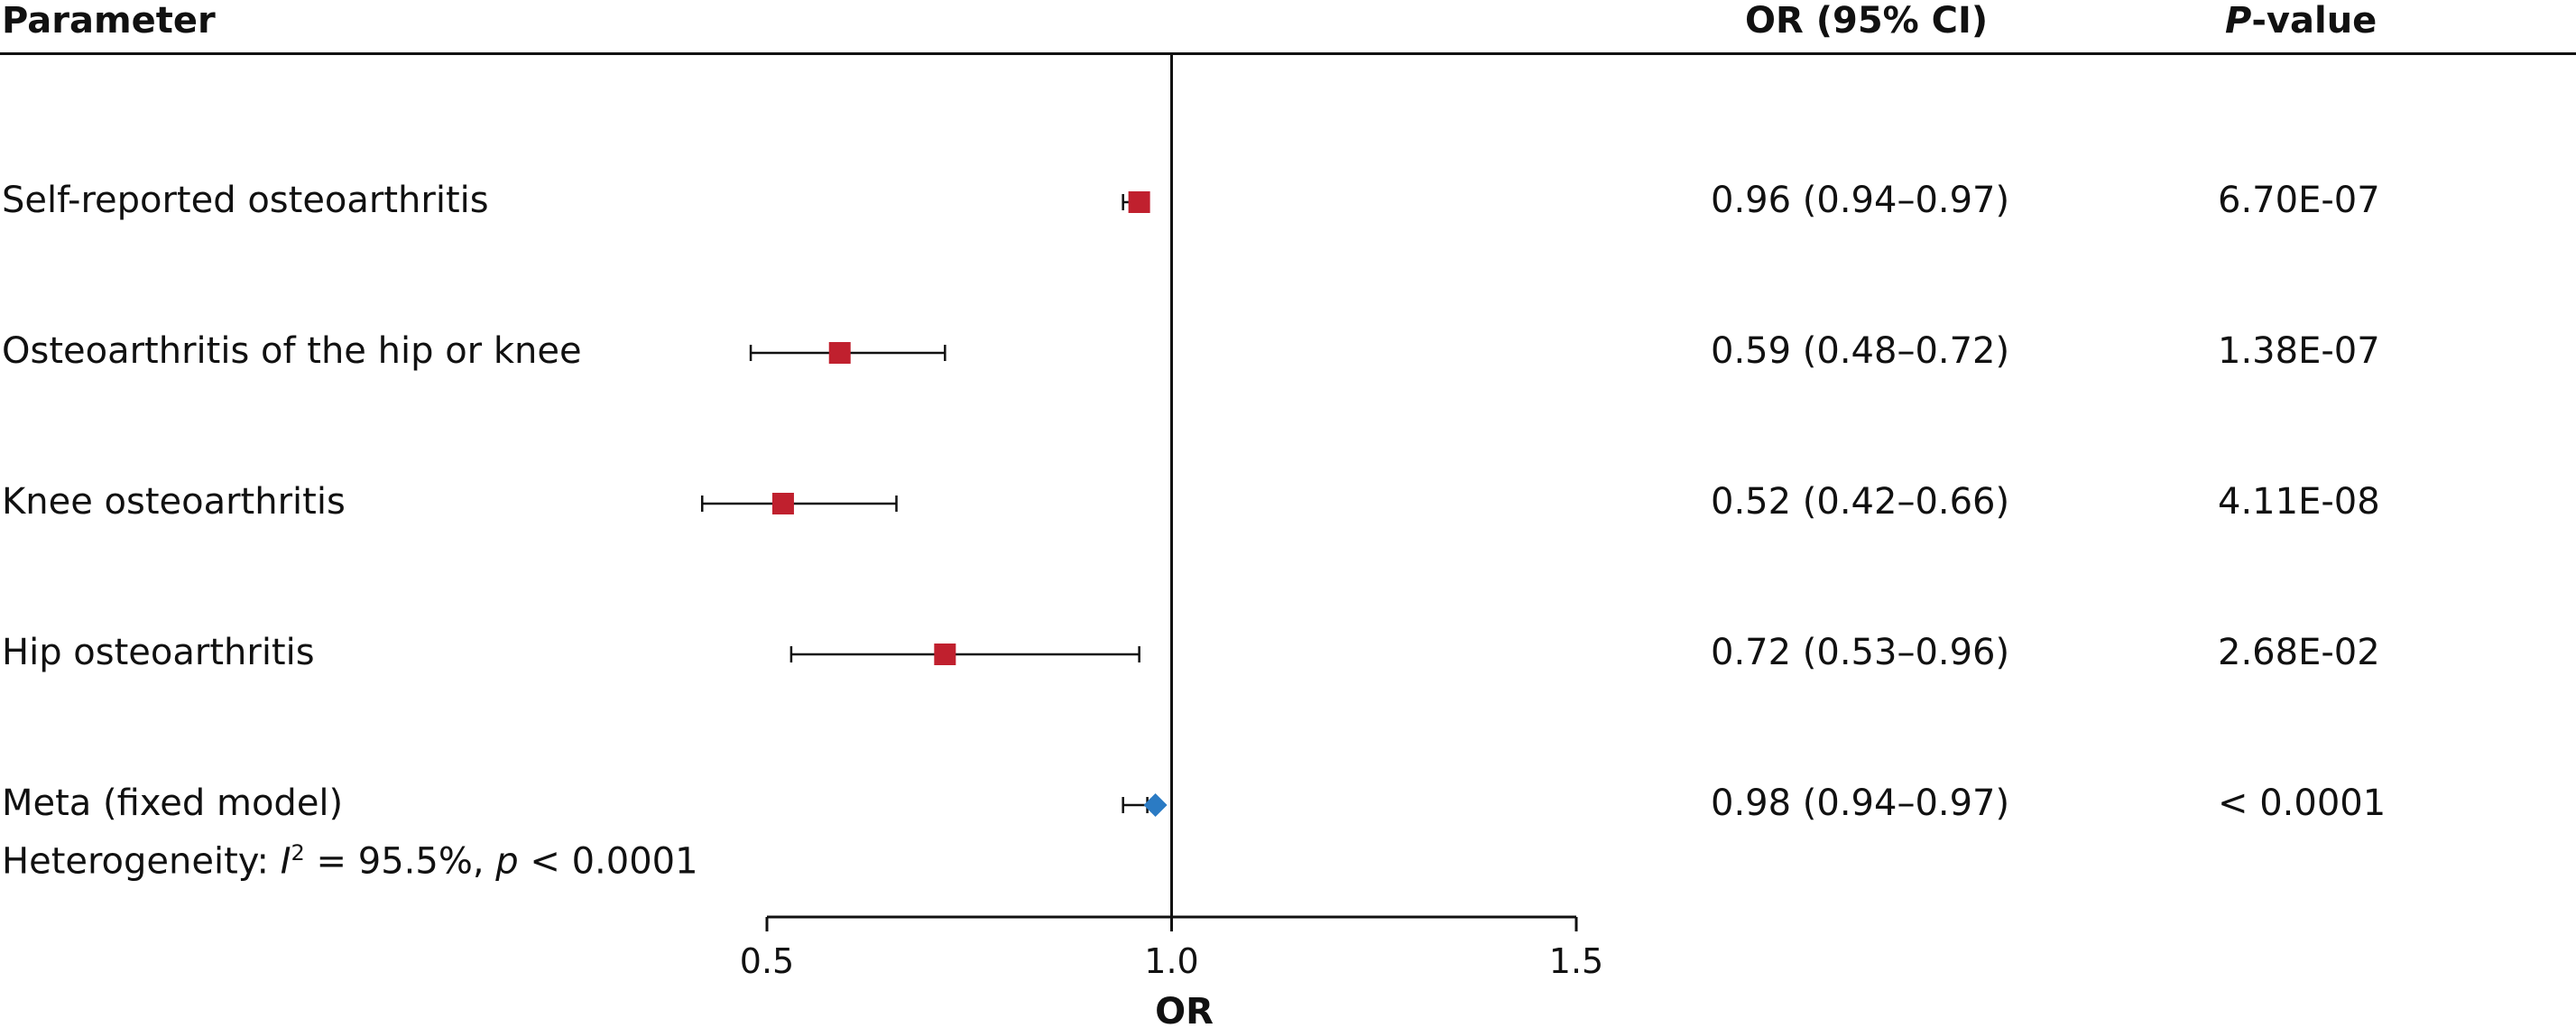 The width and height of the screenshot is (2576, 1028). I want to click on header-p-italic: P, so click(2238, 21).